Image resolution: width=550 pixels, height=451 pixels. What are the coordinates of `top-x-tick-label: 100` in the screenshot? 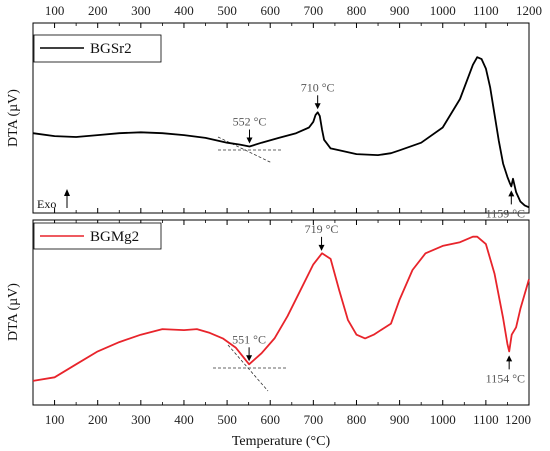 It's located at (55, 10).